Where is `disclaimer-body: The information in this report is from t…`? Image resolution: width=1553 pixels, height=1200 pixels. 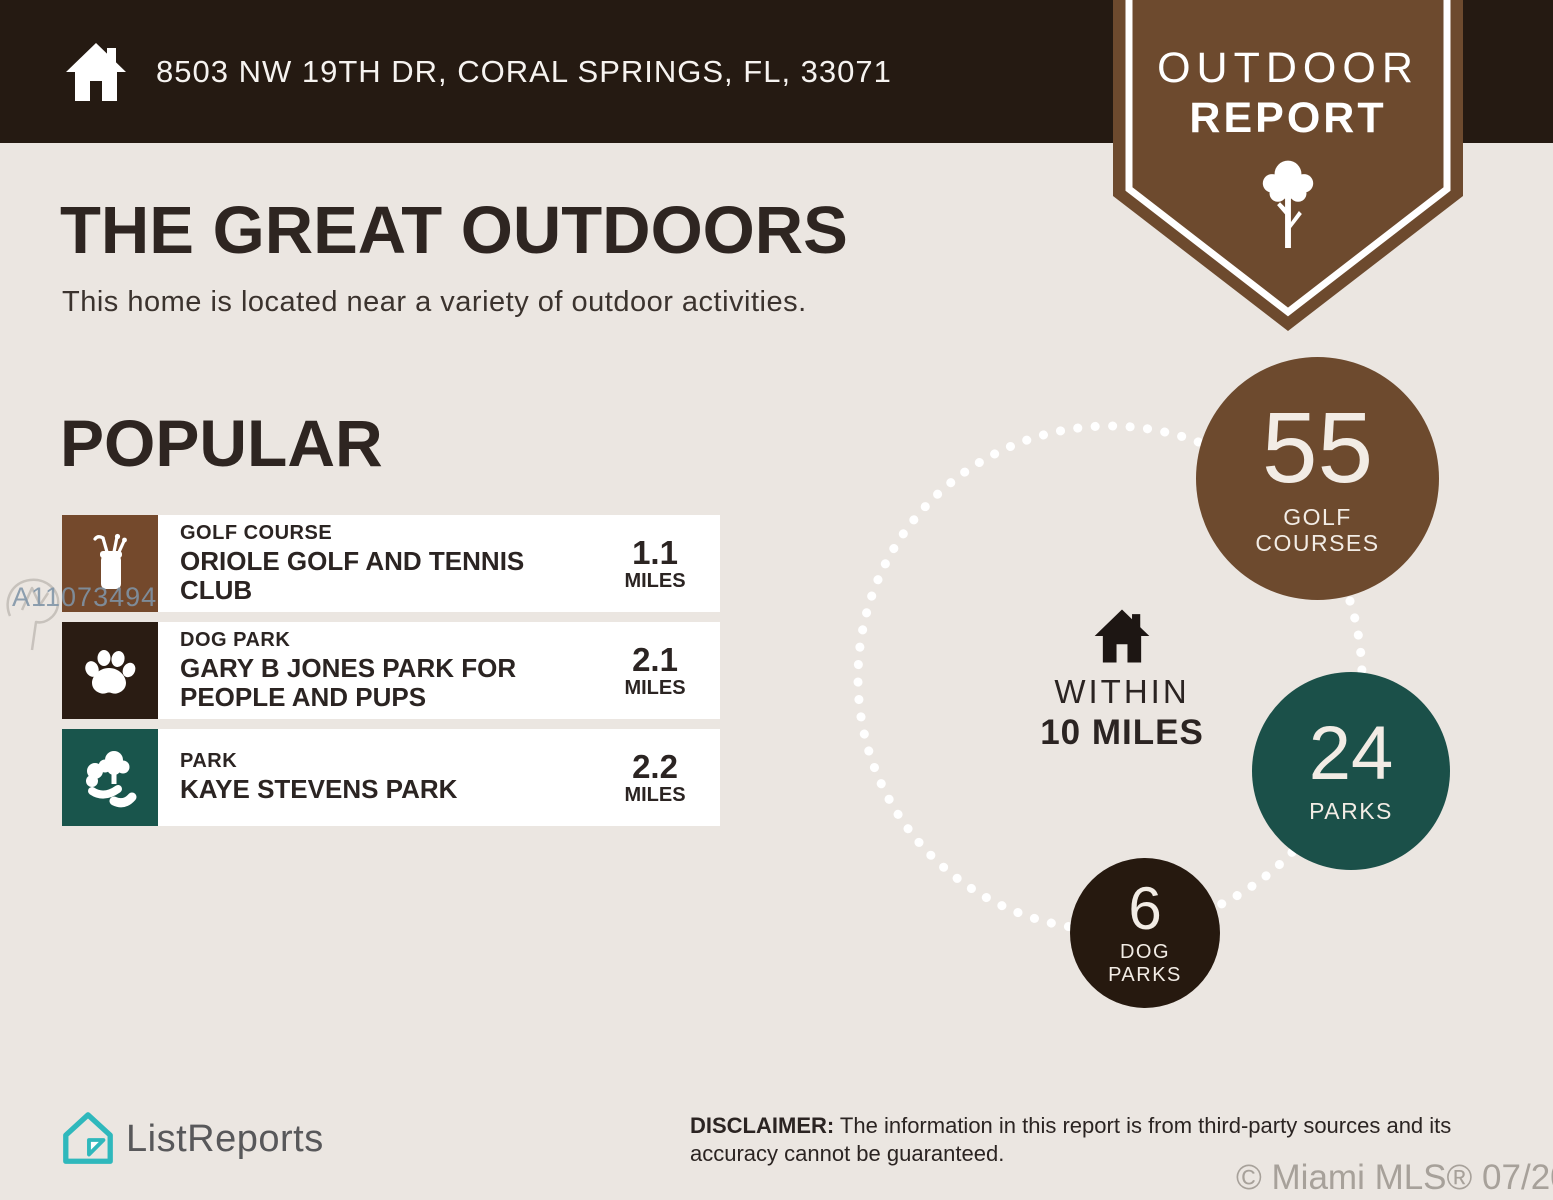 disclaimer-body: The information in this report is from t… is located at coordinates (1071, 1139).